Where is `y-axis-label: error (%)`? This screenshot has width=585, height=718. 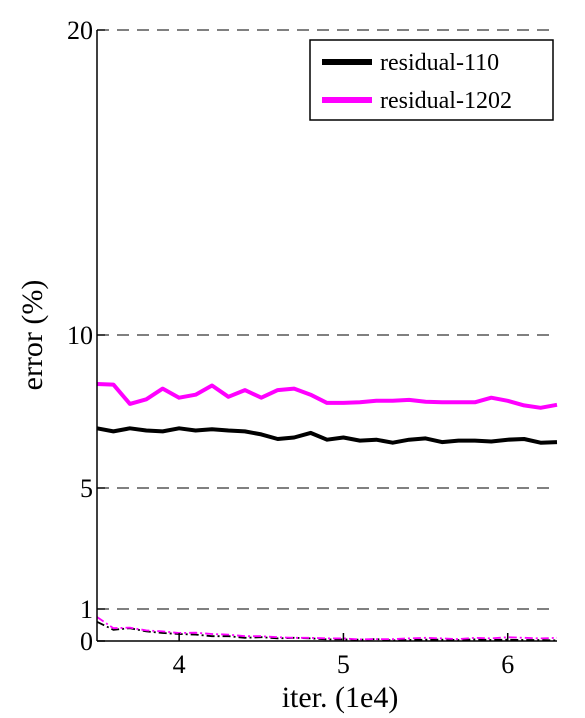 y-axis-label: error (%) is located at coordinates (32, 335).